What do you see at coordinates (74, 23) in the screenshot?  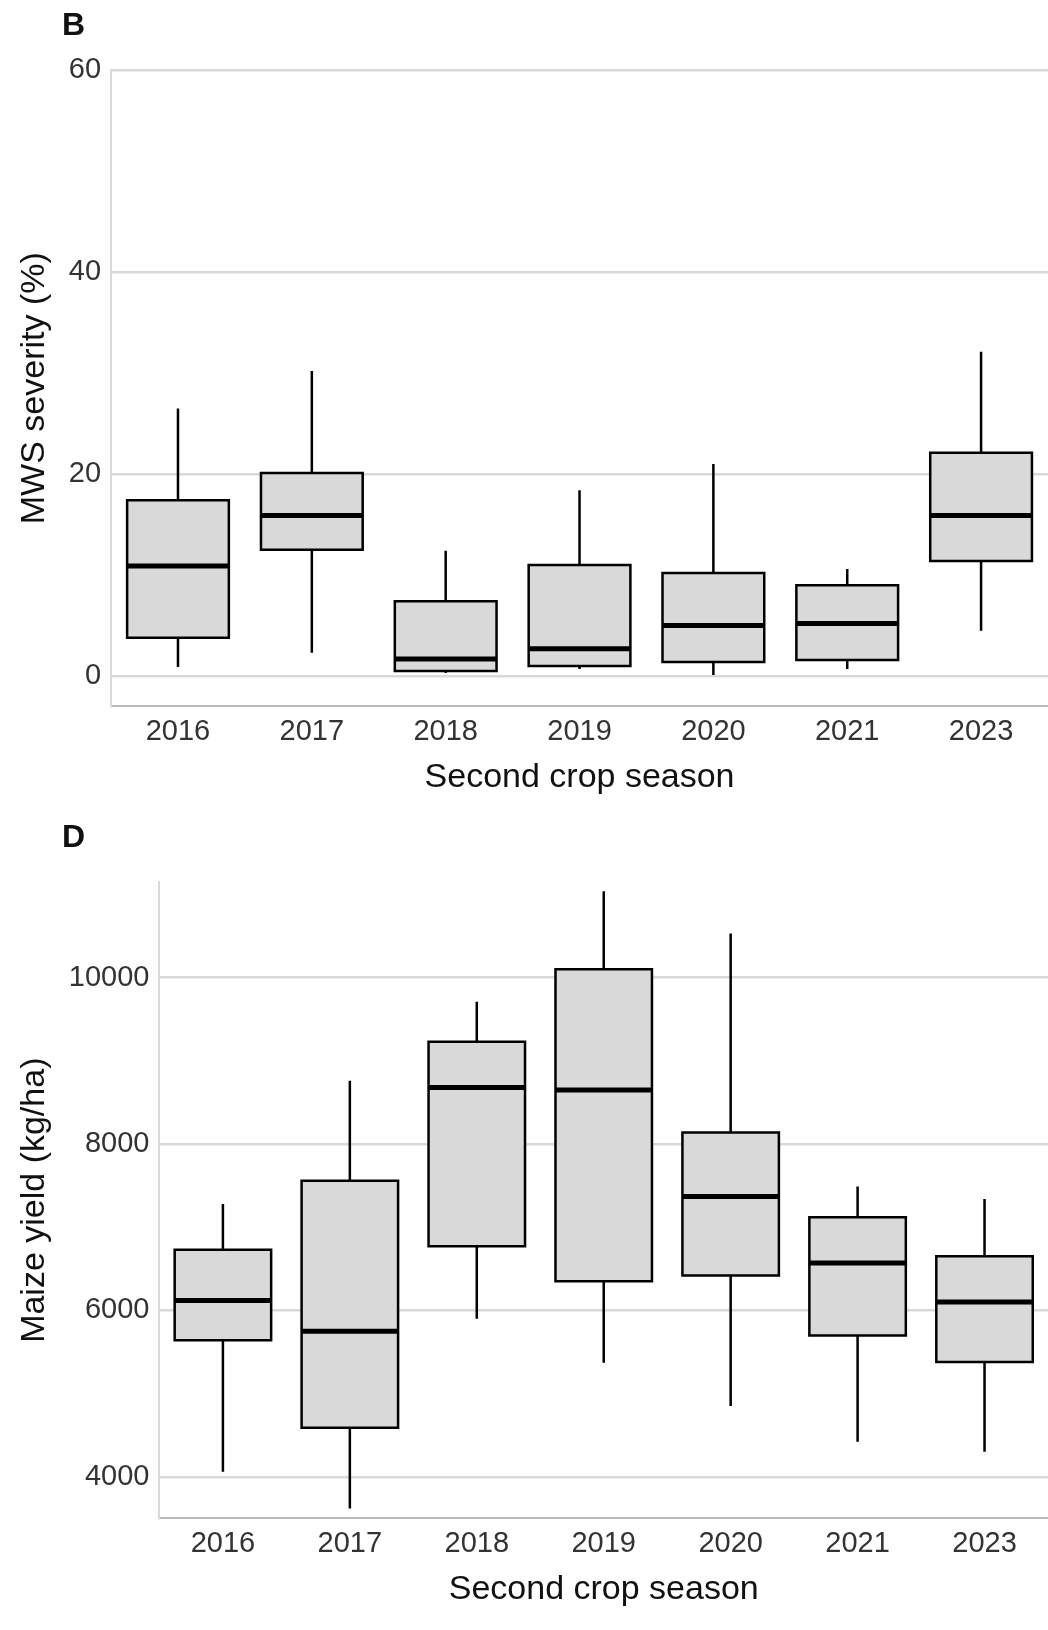 I see `text: B` at bounding box center [74, 23].